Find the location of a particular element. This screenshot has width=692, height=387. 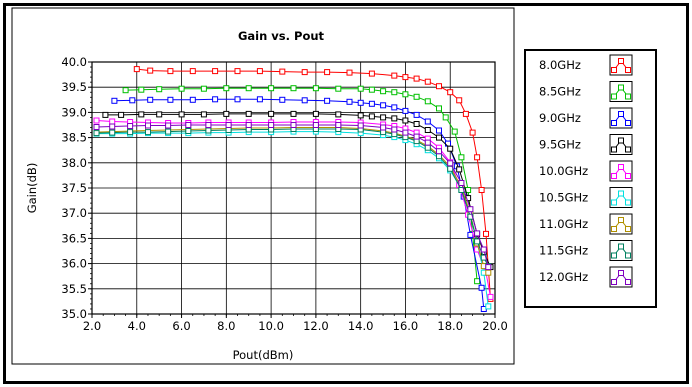

legend-label: 9.0GHz is located at coordinates (560, 118).